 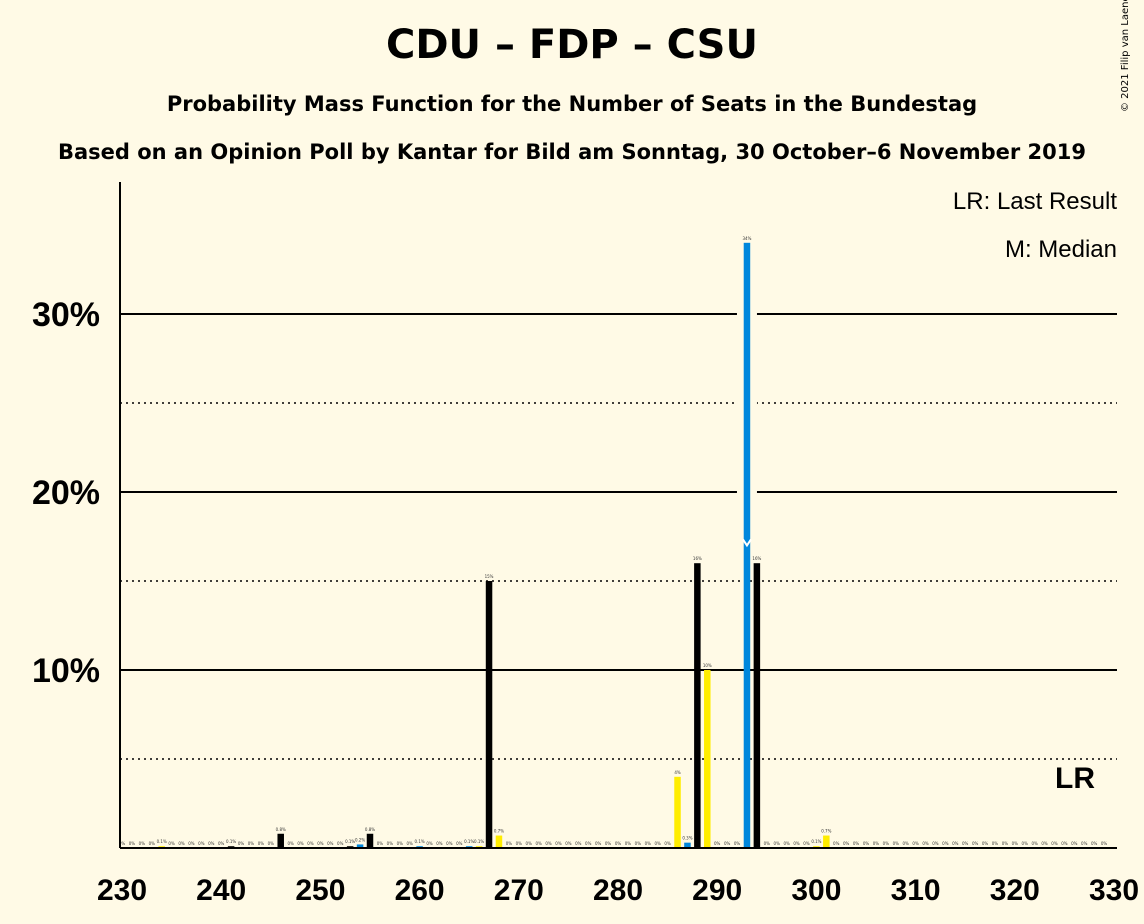 I want to click on x-tick-label: 310, so click(x=916, y=890).